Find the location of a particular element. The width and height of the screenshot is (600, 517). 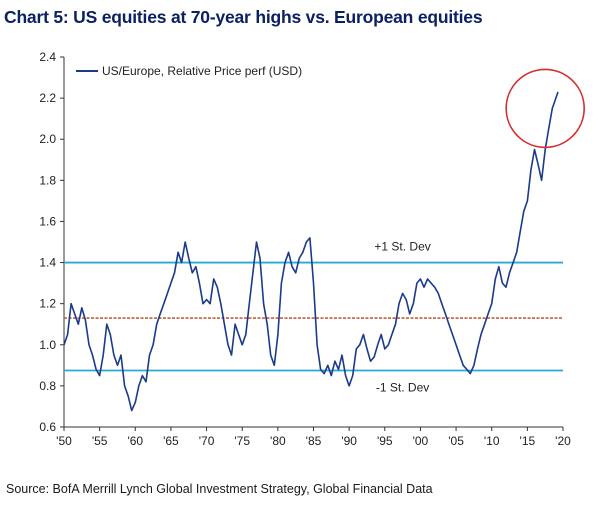

x-tick-label: '90 is located at coordinates (349, 441).